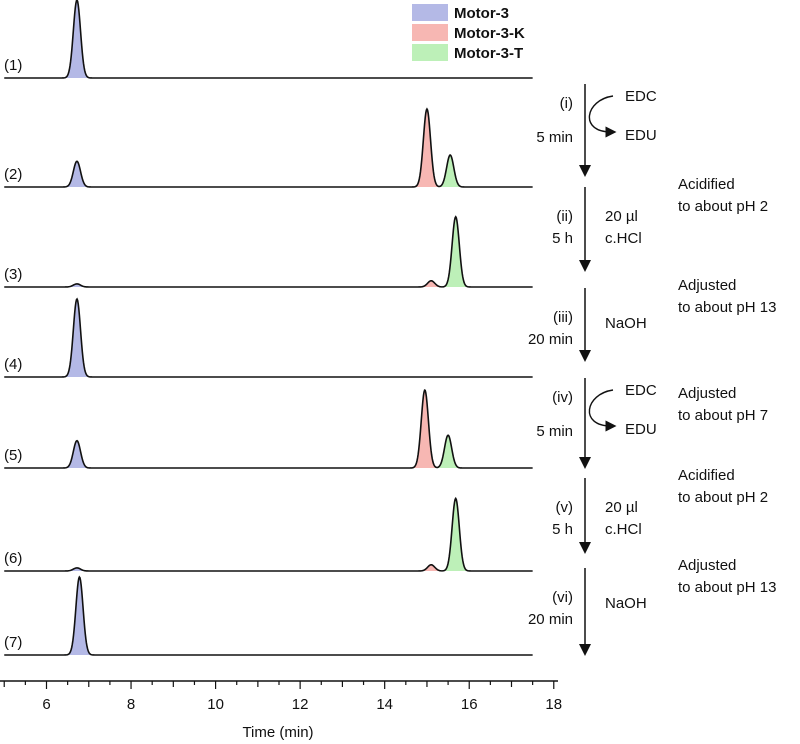 The image size is (800, 744). What do you see at coordinates (13, 558) in the screenshot?
I see `trace-label: (6)` at bounding box center [13, 558].